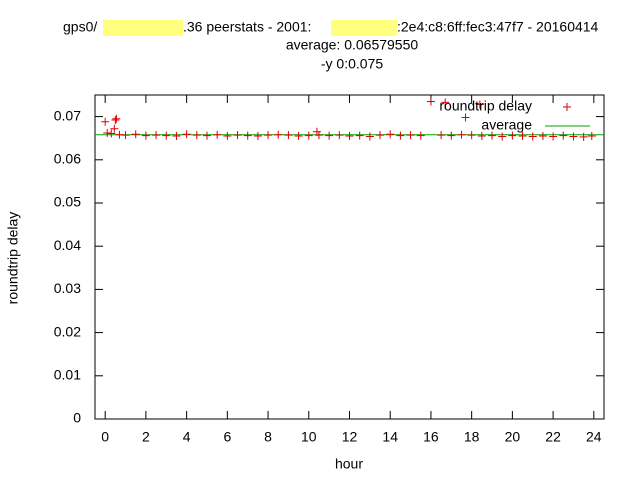 This screenshot has height=480, width=640. What do you see at coordinates (13, 258) in the screenshot?
I see `y-axis-label: roundtrip delay` at bounding box center [13, 258].